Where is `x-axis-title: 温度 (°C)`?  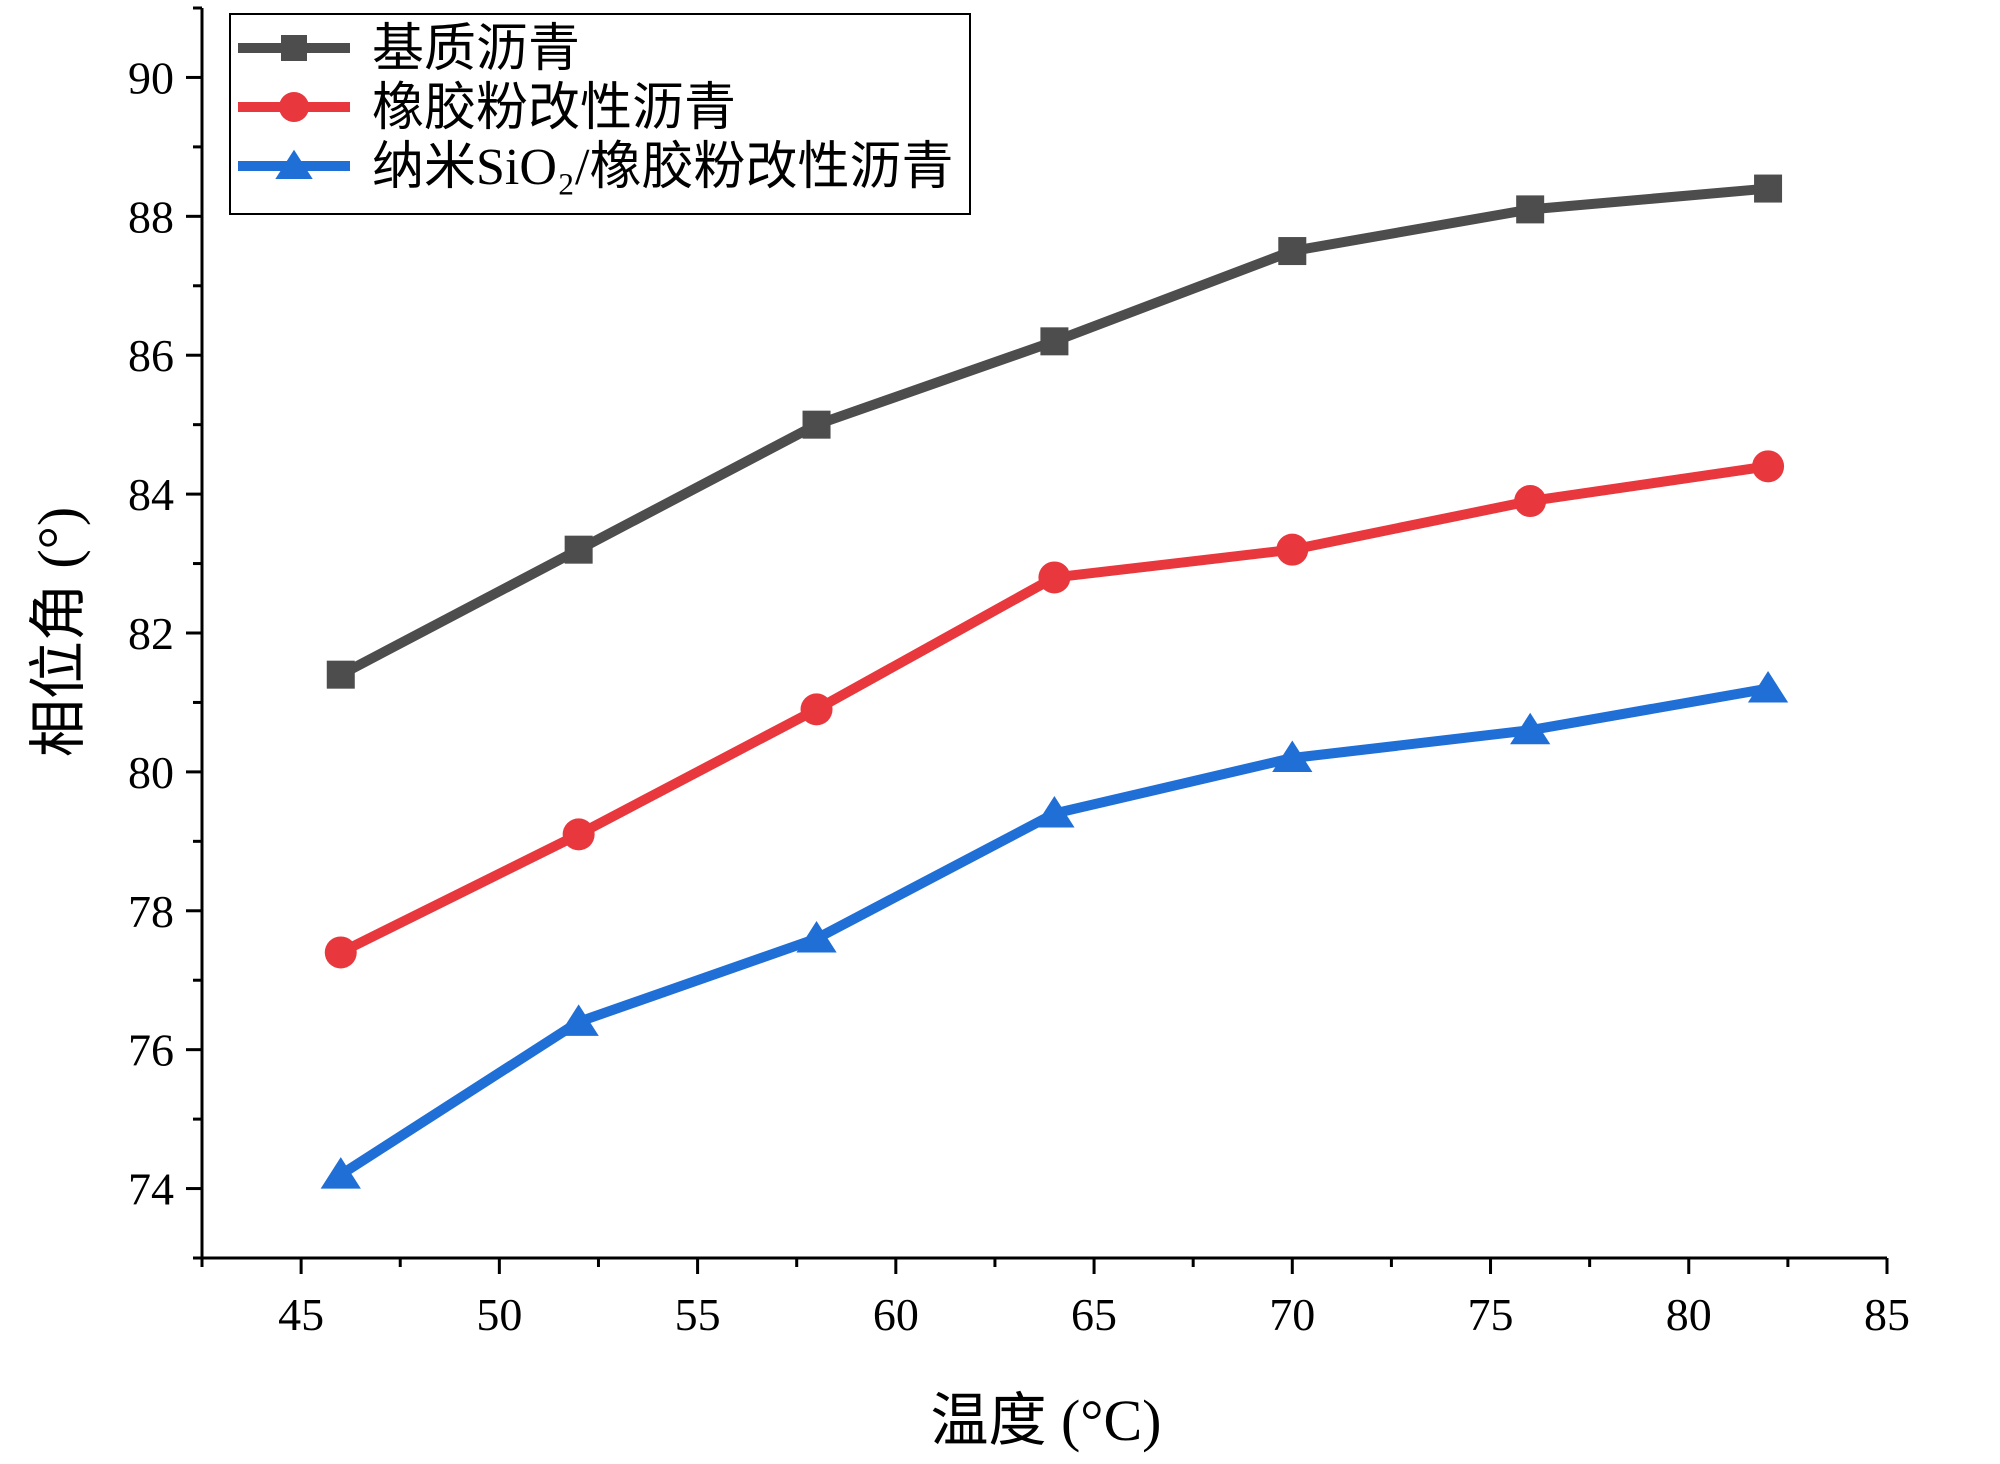 x-axis-title: 温度 (°C) is located at coordinates (1045, 1420).